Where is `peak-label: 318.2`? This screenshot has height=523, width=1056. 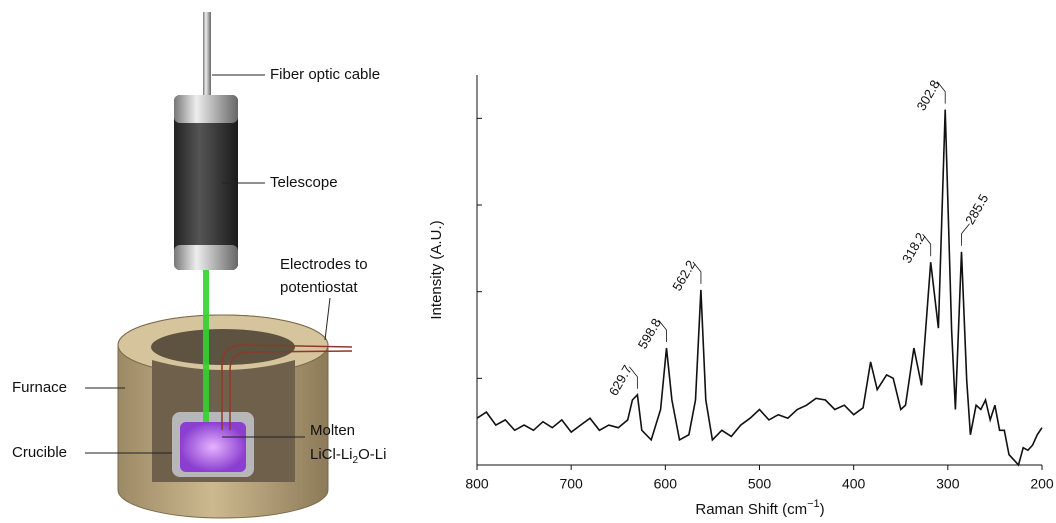 peak-label: 318.2 is located at coordinates (913, 248).